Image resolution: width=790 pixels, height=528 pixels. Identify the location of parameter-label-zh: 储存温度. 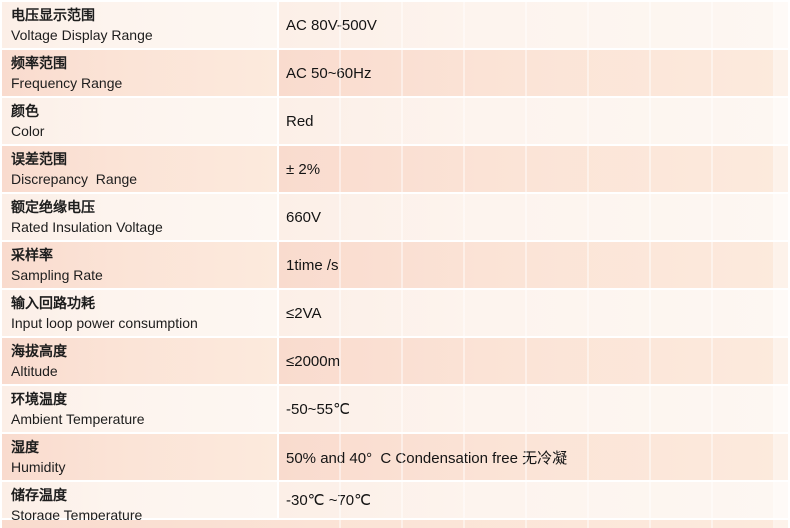
(39, 495).